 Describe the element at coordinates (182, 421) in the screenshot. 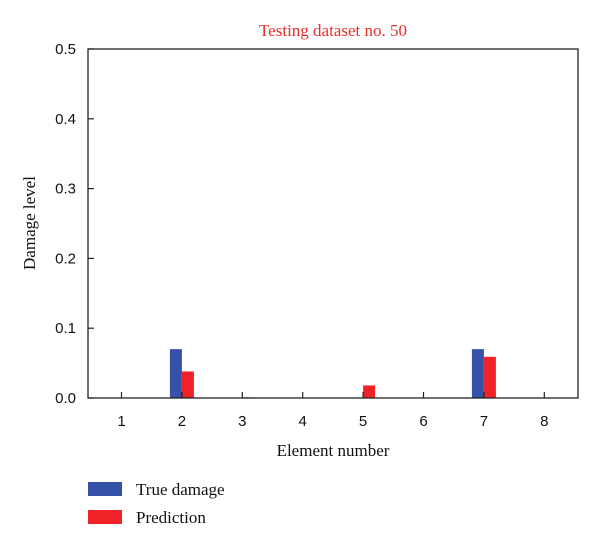

I see `x-tick-label: 2` at that location.